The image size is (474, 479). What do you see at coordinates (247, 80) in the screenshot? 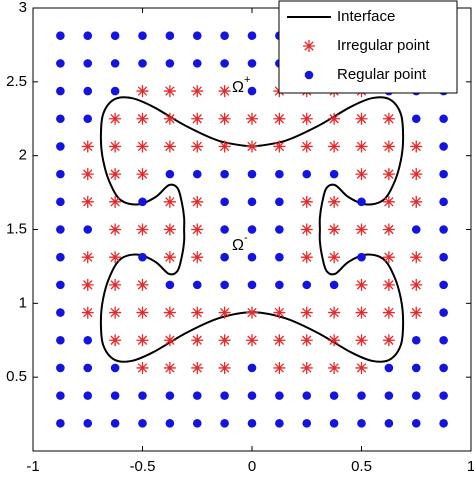
I see `annotation-superscript: +` at bounding box center [247, 80].